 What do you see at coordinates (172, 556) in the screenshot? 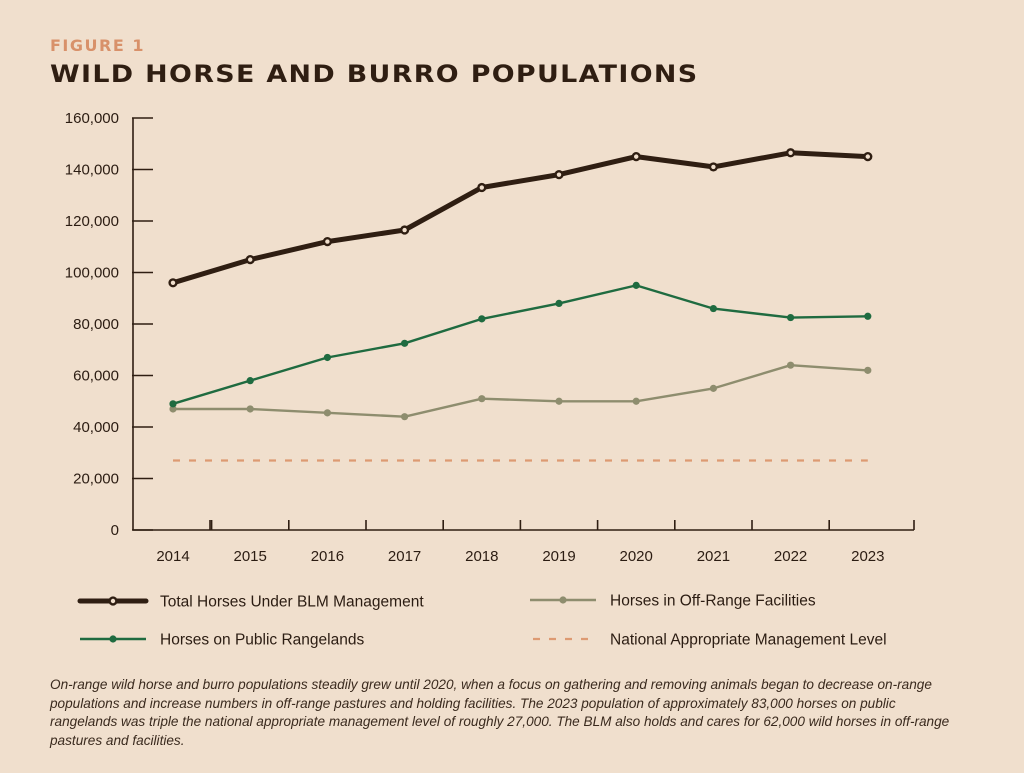
I see `x-tick-label: 2014` at bounding box center [172, 556].